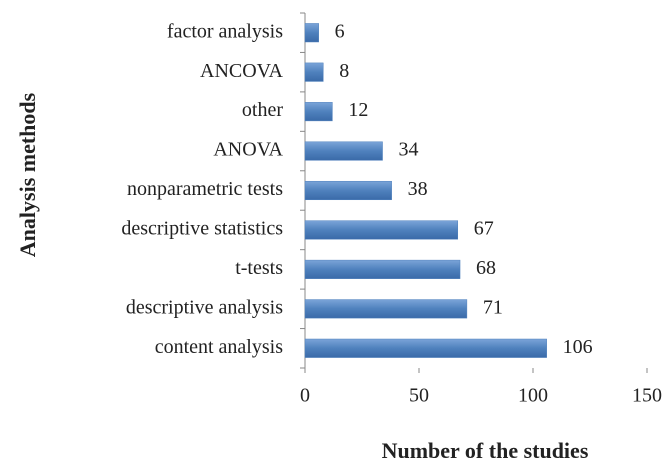  I want to click on value-label: 67, so click(484, 229).